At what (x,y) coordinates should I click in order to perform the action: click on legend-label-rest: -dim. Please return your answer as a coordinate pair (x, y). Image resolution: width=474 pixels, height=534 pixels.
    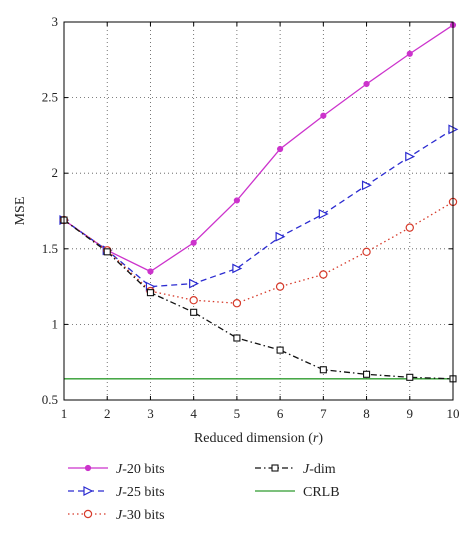
    Looking at the image, I should click on (322, 469).